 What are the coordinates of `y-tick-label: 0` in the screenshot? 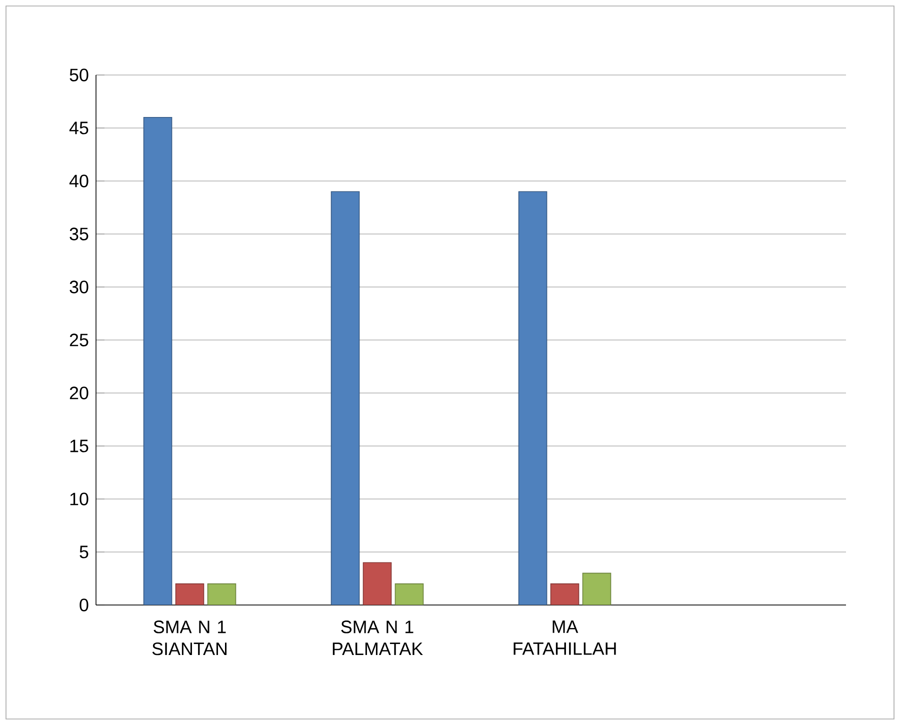 It's located at (84, 605).